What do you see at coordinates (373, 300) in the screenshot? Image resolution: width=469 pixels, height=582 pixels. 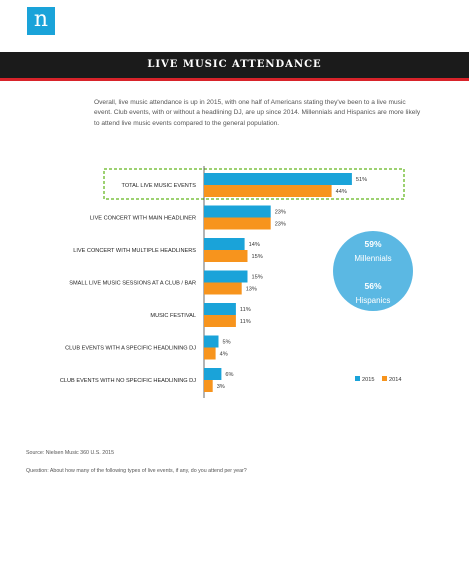 I see `callout-label-hispanics: Hispanics` at bounding box center [373, 300].